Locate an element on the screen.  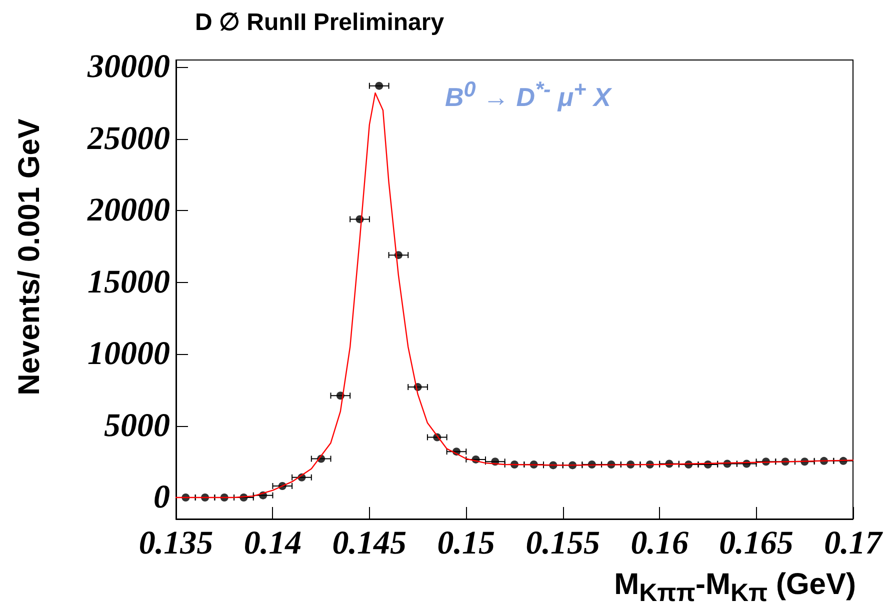
y-tick-label: 5000 is located at coordinates (137, 426).